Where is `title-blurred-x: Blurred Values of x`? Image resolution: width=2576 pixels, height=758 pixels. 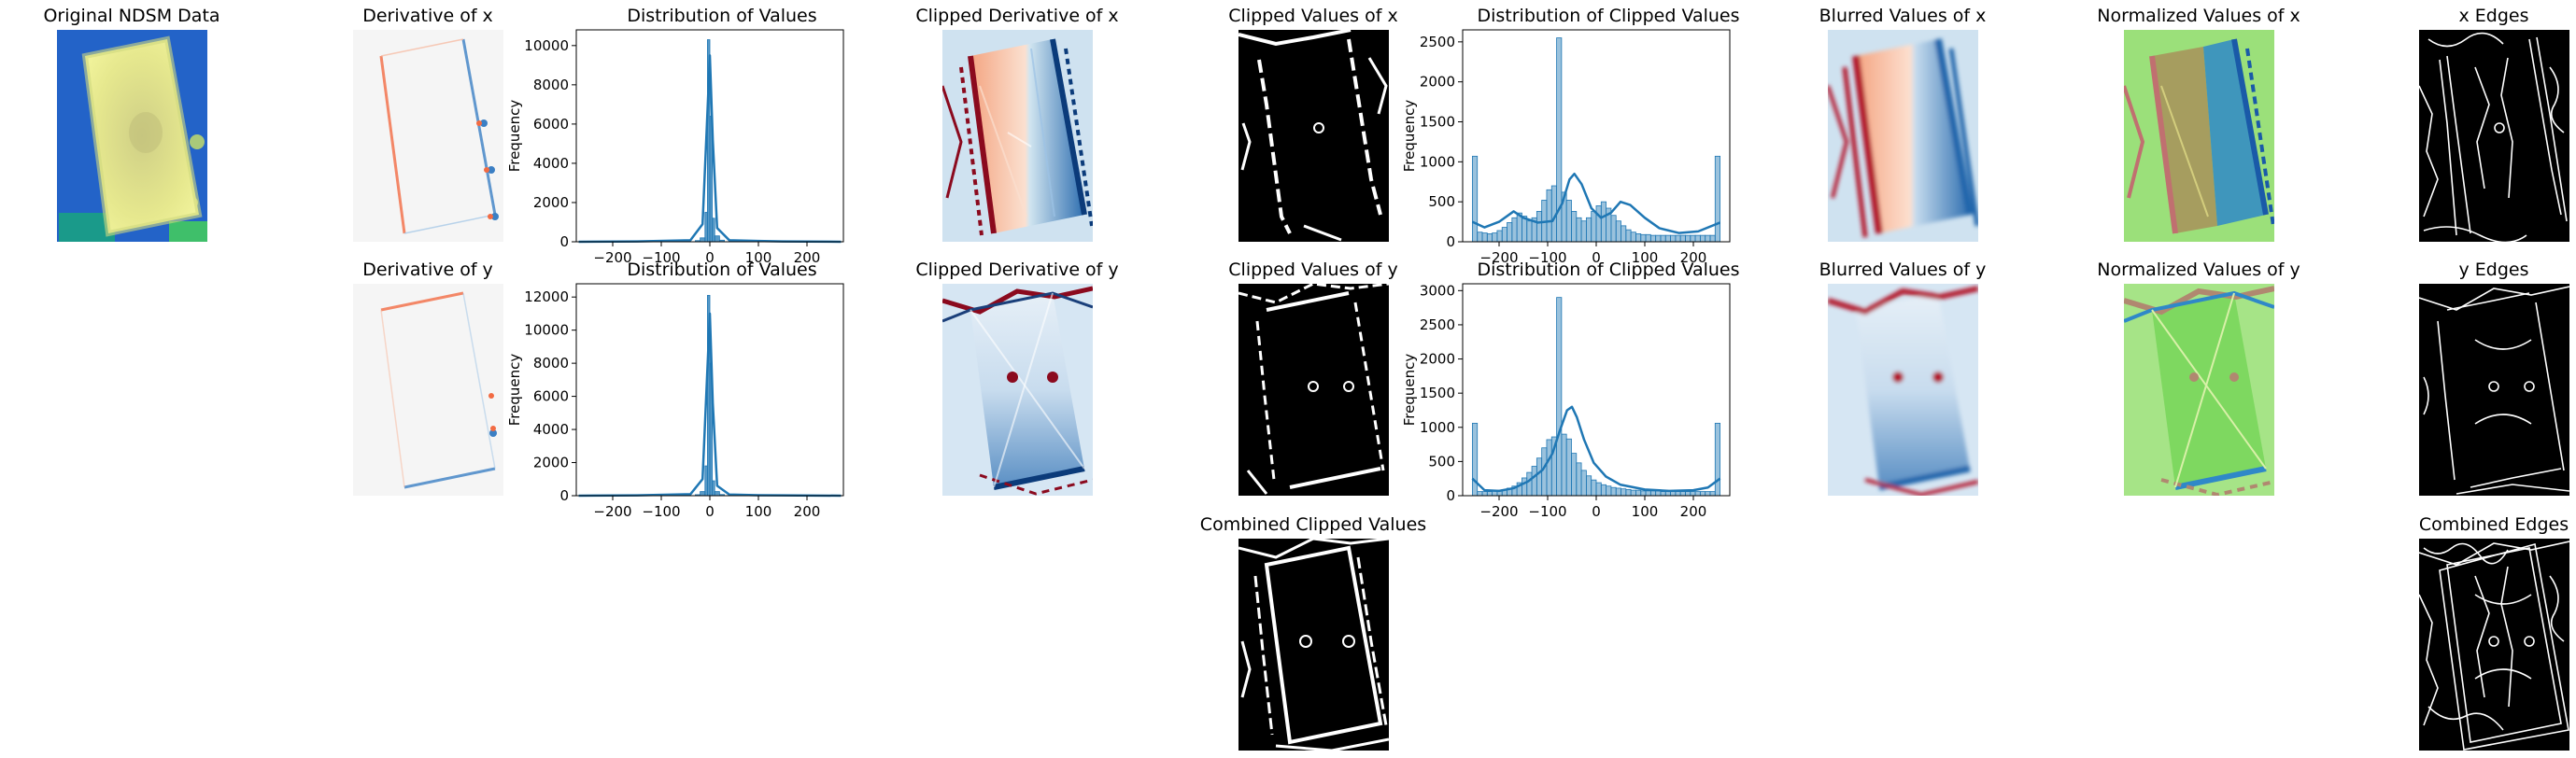
title-blurred-x: Blurred Values of x is located at coordinates (1903, 16).